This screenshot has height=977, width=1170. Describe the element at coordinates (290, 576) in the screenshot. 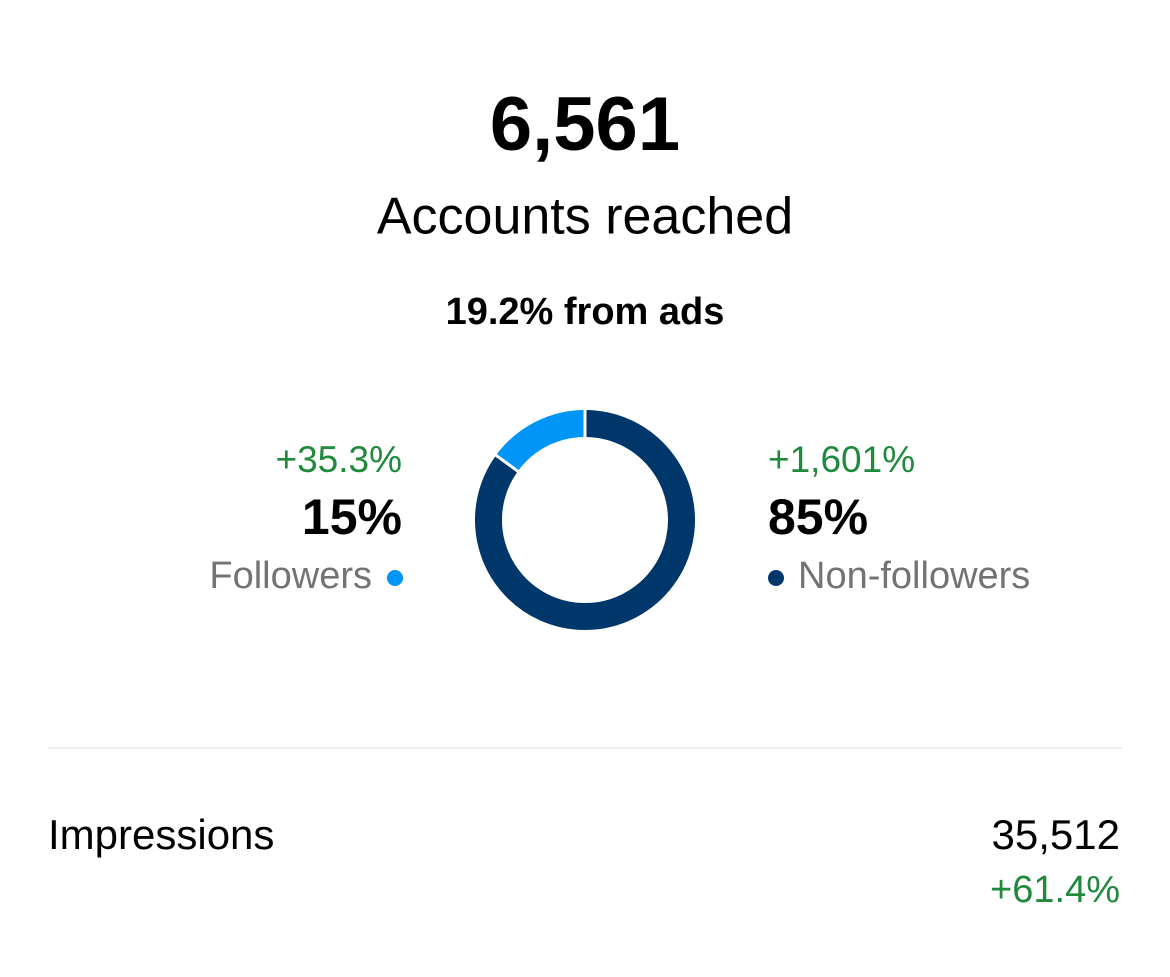

I see `legend-label: Followers` at that location.